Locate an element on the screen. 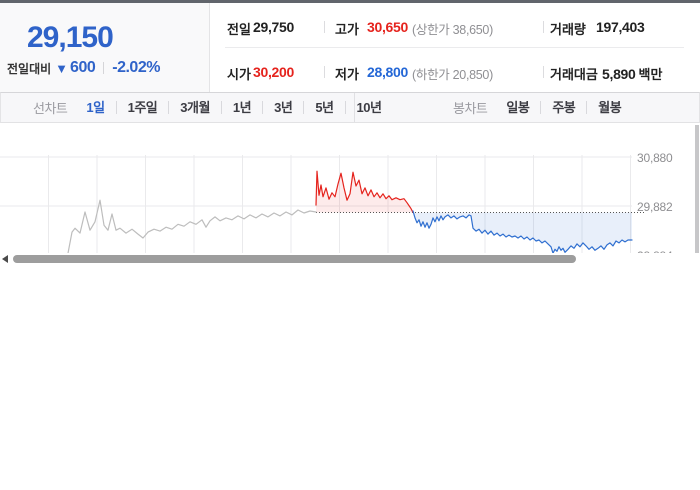  line-chart-group-label: 선차트 is located at coordinates (50, 108).